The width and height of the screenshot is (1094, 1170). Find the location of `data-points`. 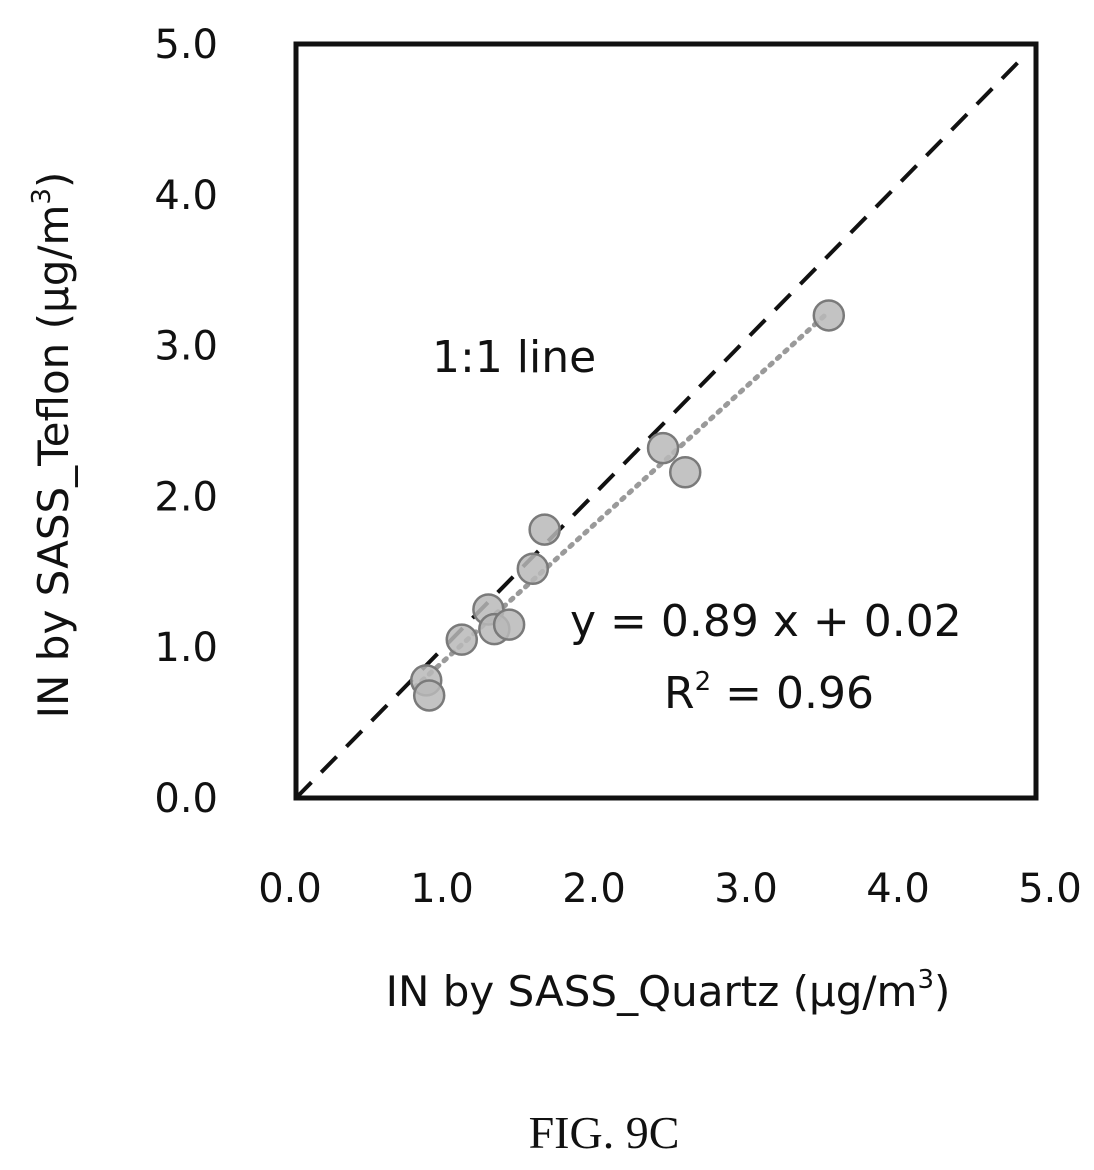

data-points is located at coordinates (627, 505).